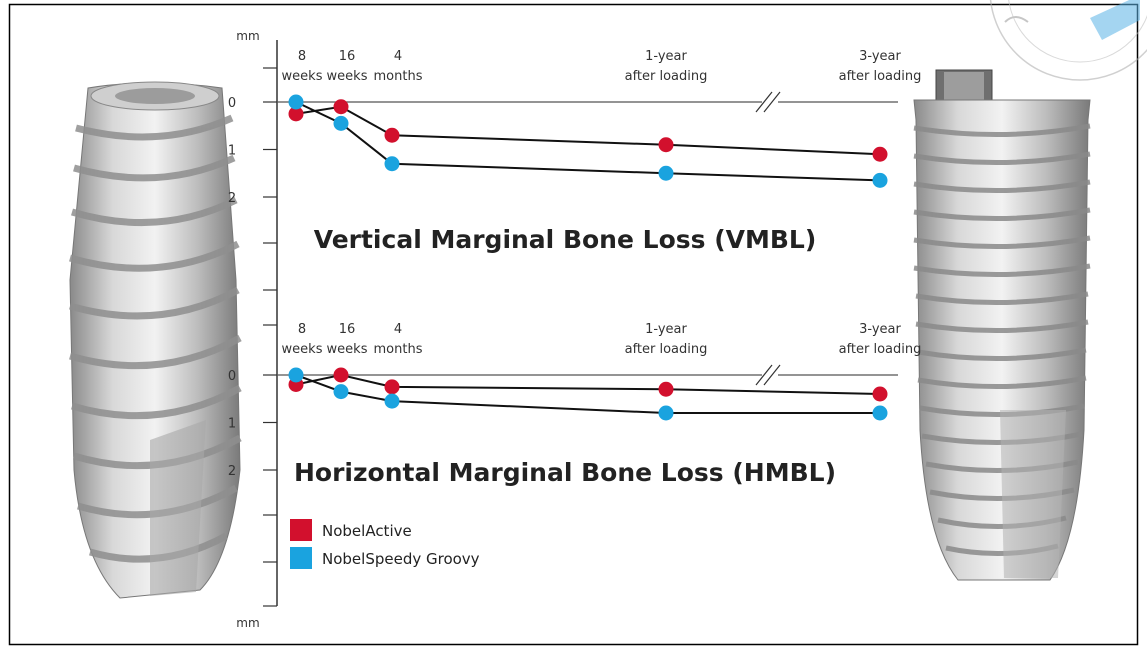 This screenshot has height=650, width=1147. Describe the element at coordinates (301, 558) in the screenshot. I see `legend-swatch-nobelspeedy-groovy` at that location.